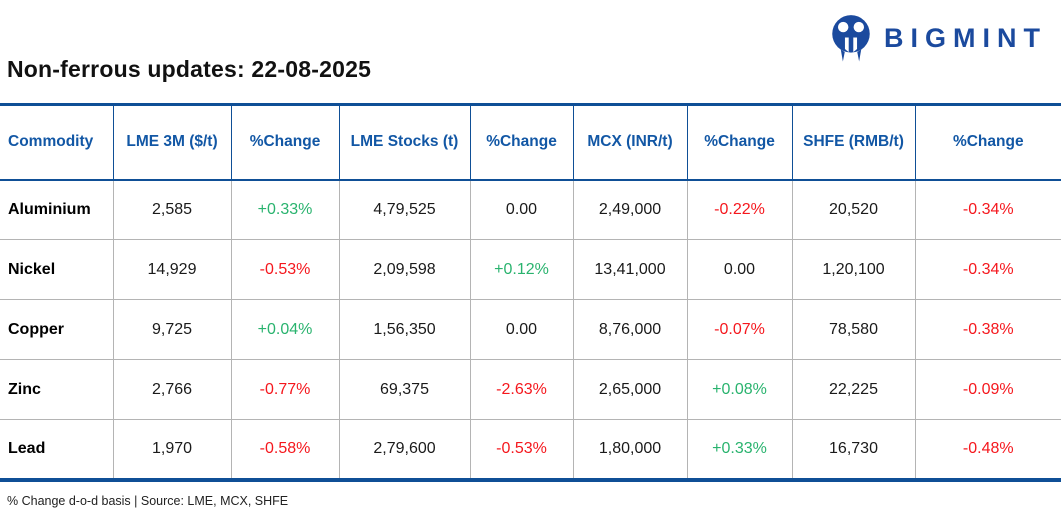 The height and width of the screenshot is (515, 1061). What do you see at coordinates (739, 142) in the screenshot?
I see `header-mcx-change: %Change` at bounding box center [739, 142].